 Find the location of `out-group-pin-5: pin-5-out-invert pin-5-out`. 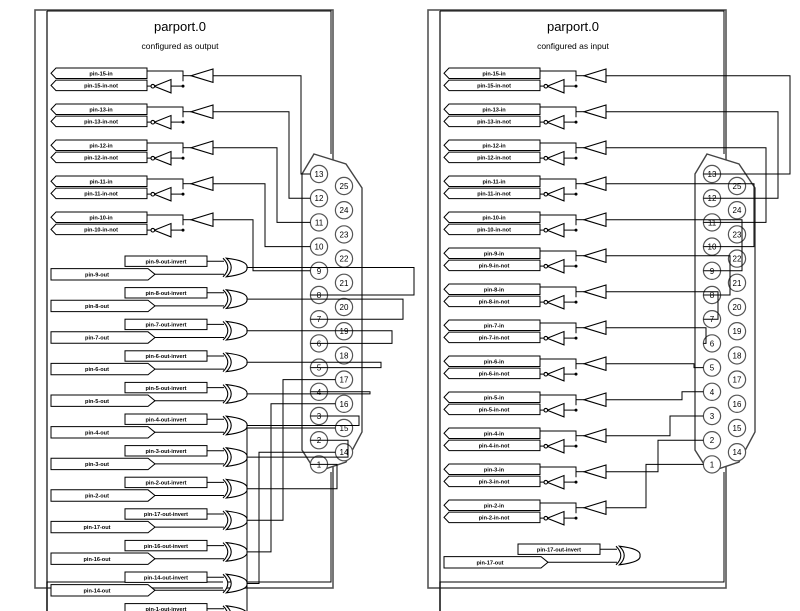

out-group-pin-5: pin-5-out-invert pin-5-out is located at coordinates (210, 394).